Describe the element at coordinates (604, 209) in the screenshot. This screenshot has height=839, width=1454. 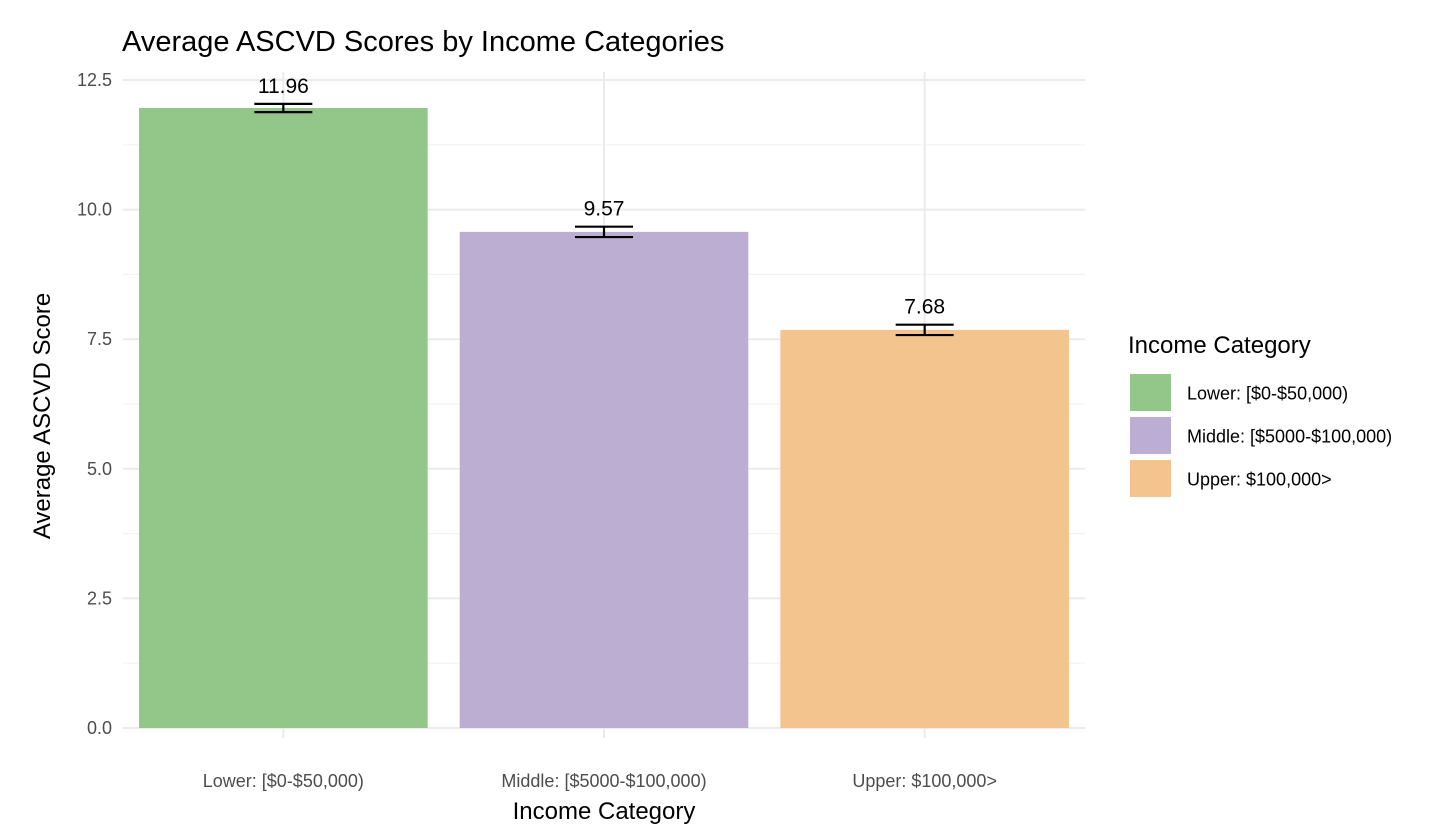
I see `data-label-2: 9.57` at that location.